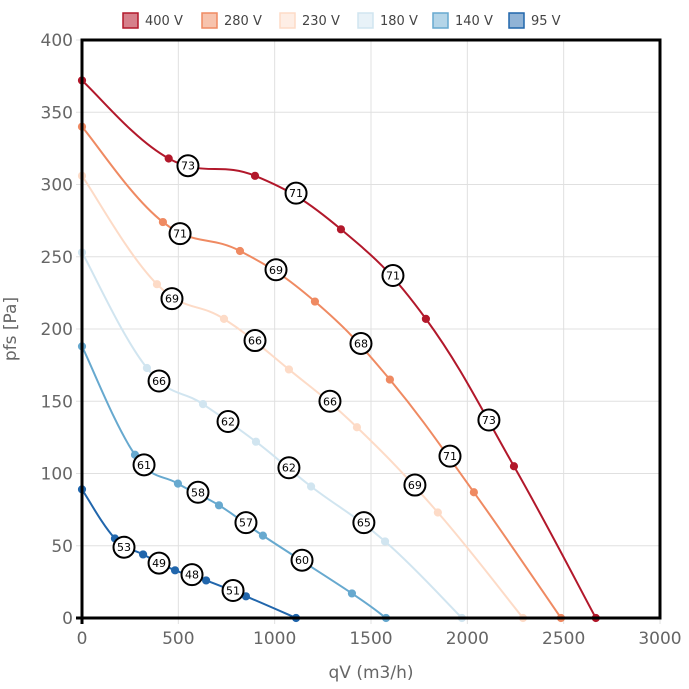  I want to click on db-label: 61, so click(144, 465).